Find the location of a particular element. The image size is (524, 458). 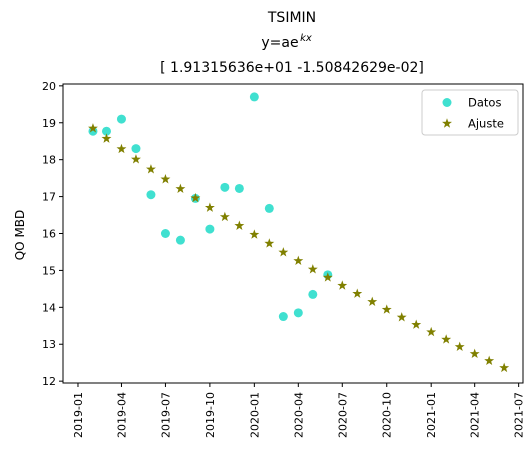

legend-marker-ajuste is located at coordinates (447, 123).